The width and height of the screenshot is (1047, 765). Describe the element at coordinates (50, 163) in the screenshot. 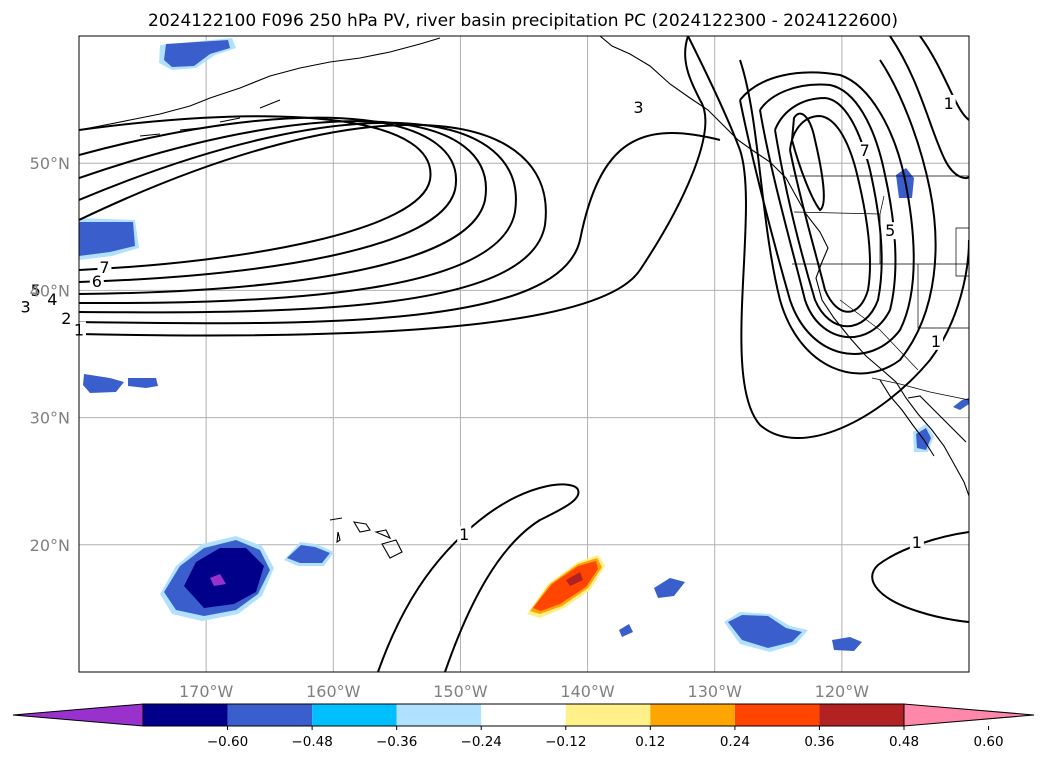

I see `latitude-tick-label: 50°N` at that location.